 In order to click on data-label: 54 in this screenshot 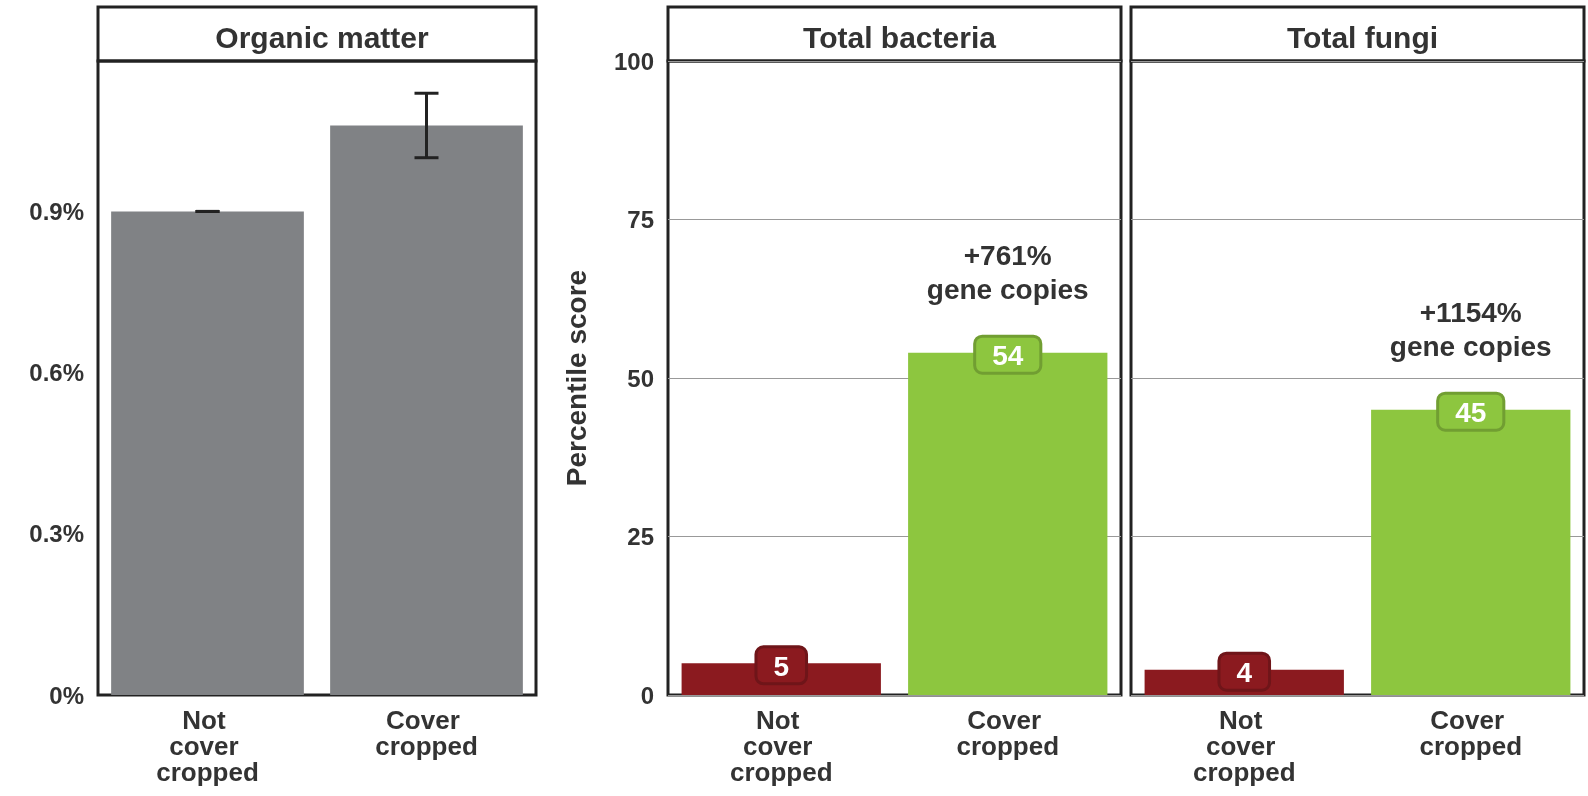, I will do `click(1008, 356)`.